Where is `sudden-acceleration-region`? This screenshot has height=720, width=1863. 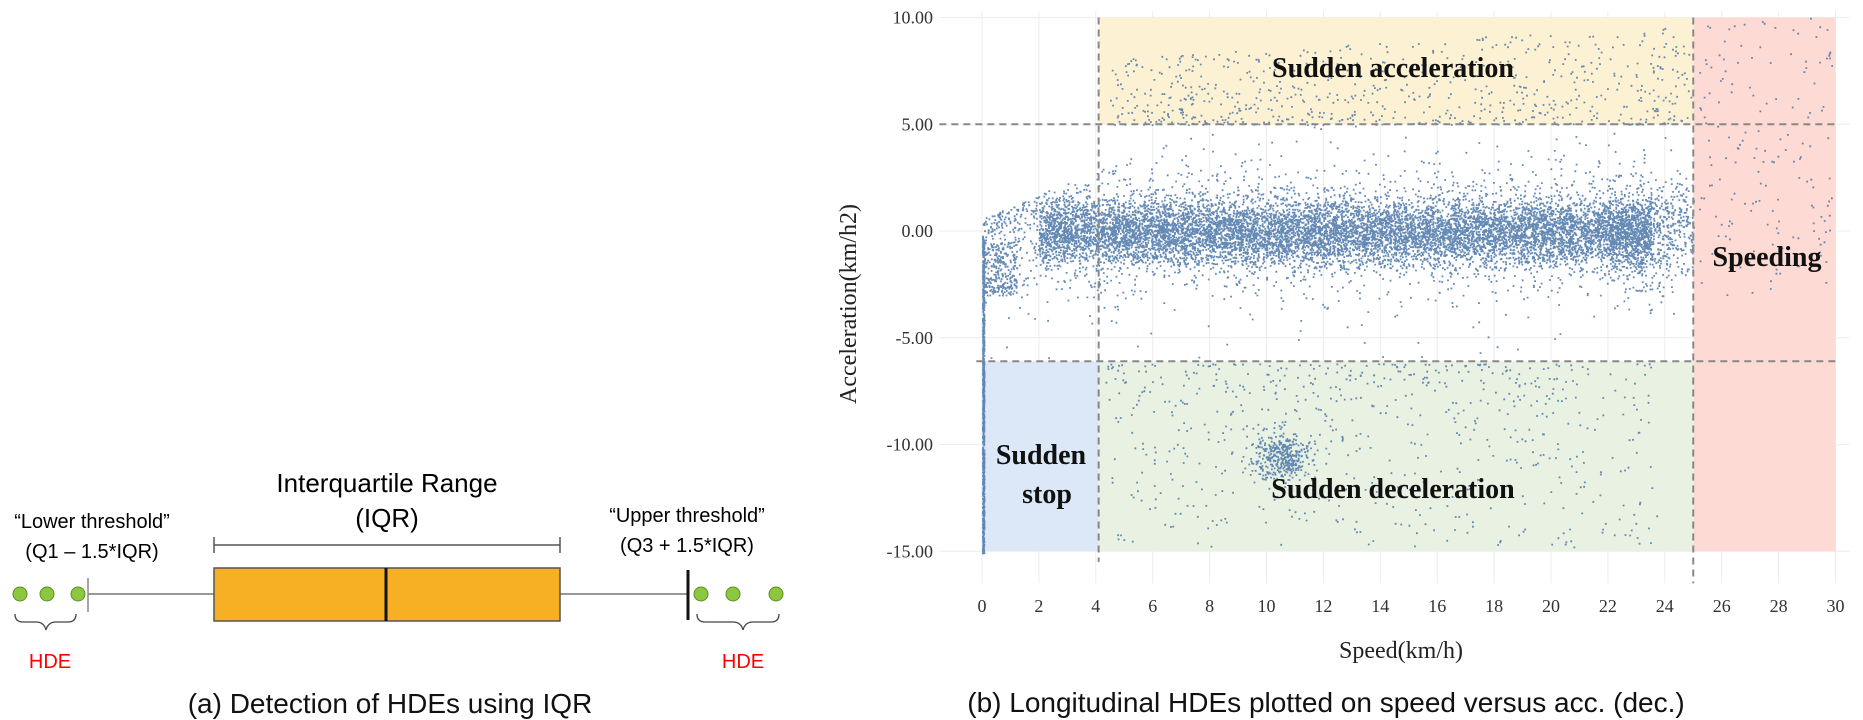
sudden-acceleration-region is located at coordinates (1396, 71).